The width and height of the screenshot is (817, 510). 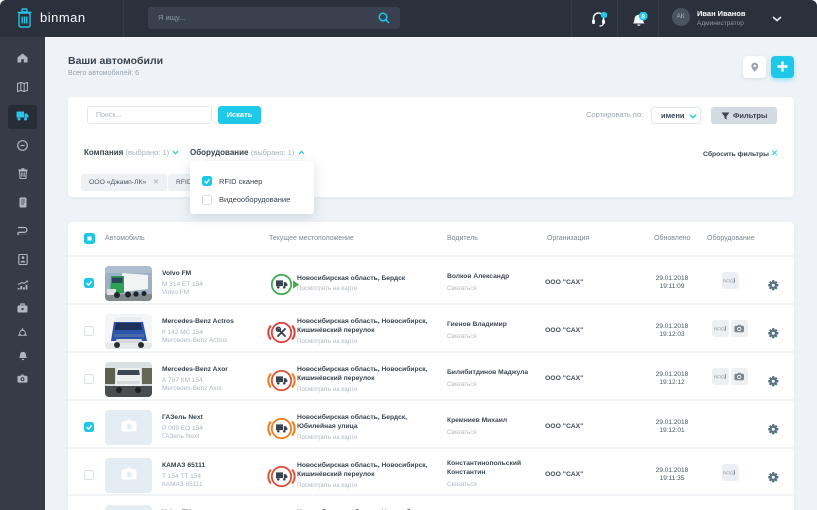 What do you see at coordinates (643, 16) in the screenshot?
I see `svg-text: 8` at bounding box center [643, 16].